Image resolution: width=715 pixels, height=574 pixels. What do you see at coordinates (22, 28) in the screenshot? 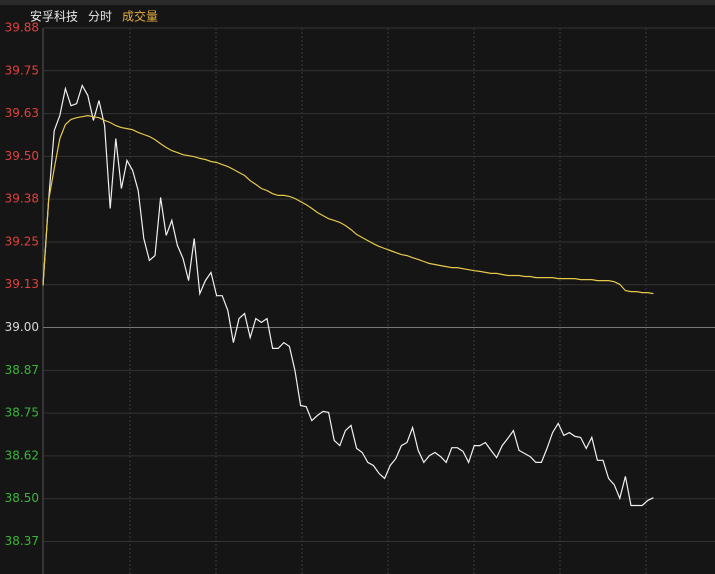
I see `y-tick-label: 39.88` at bounding box center [22, 28].